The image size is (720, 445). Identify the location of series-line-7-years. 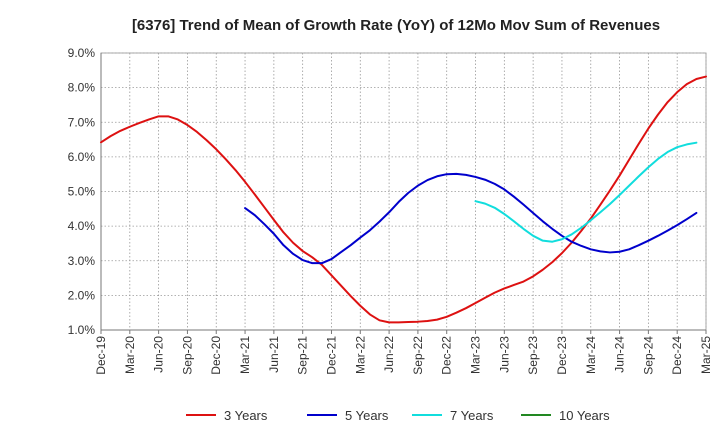
(586, 192).